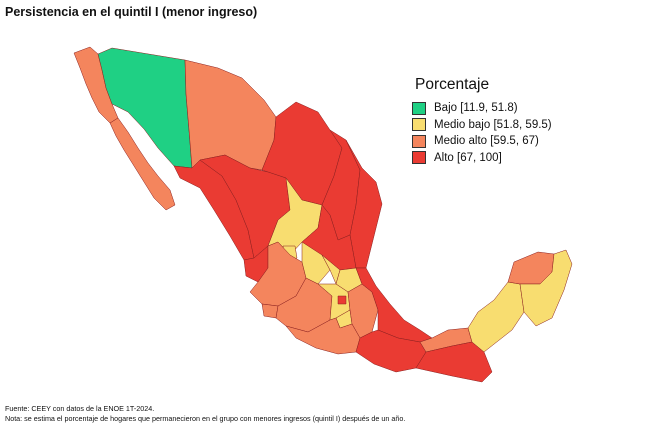 Image resolution: width=663 pixels, height=437 pixels. What do you see at coordinates (323, 336) in the screenshot?
I see `state-guerrero` at bounding box center [323, 336].